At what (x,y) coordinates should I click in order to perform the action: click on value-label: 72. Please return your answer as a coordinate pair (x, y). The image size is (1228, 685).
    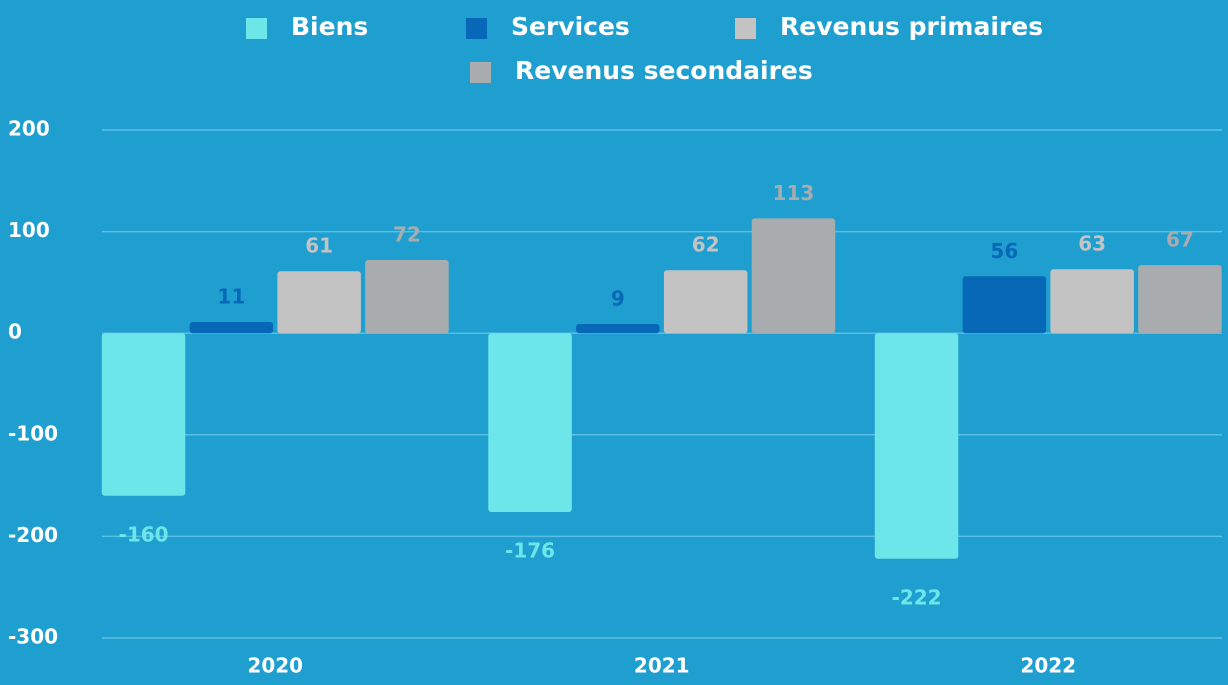
    Looking at the image, I should click on (407, 235).